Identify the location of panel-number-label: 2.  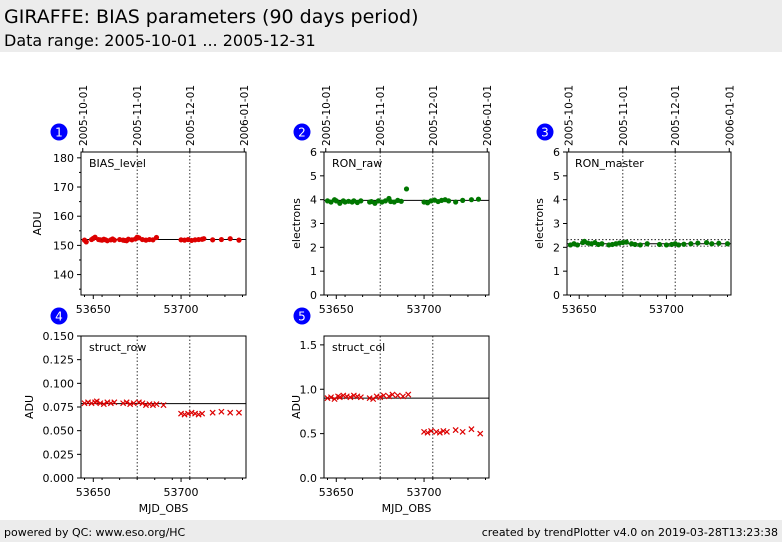
(302, 133).